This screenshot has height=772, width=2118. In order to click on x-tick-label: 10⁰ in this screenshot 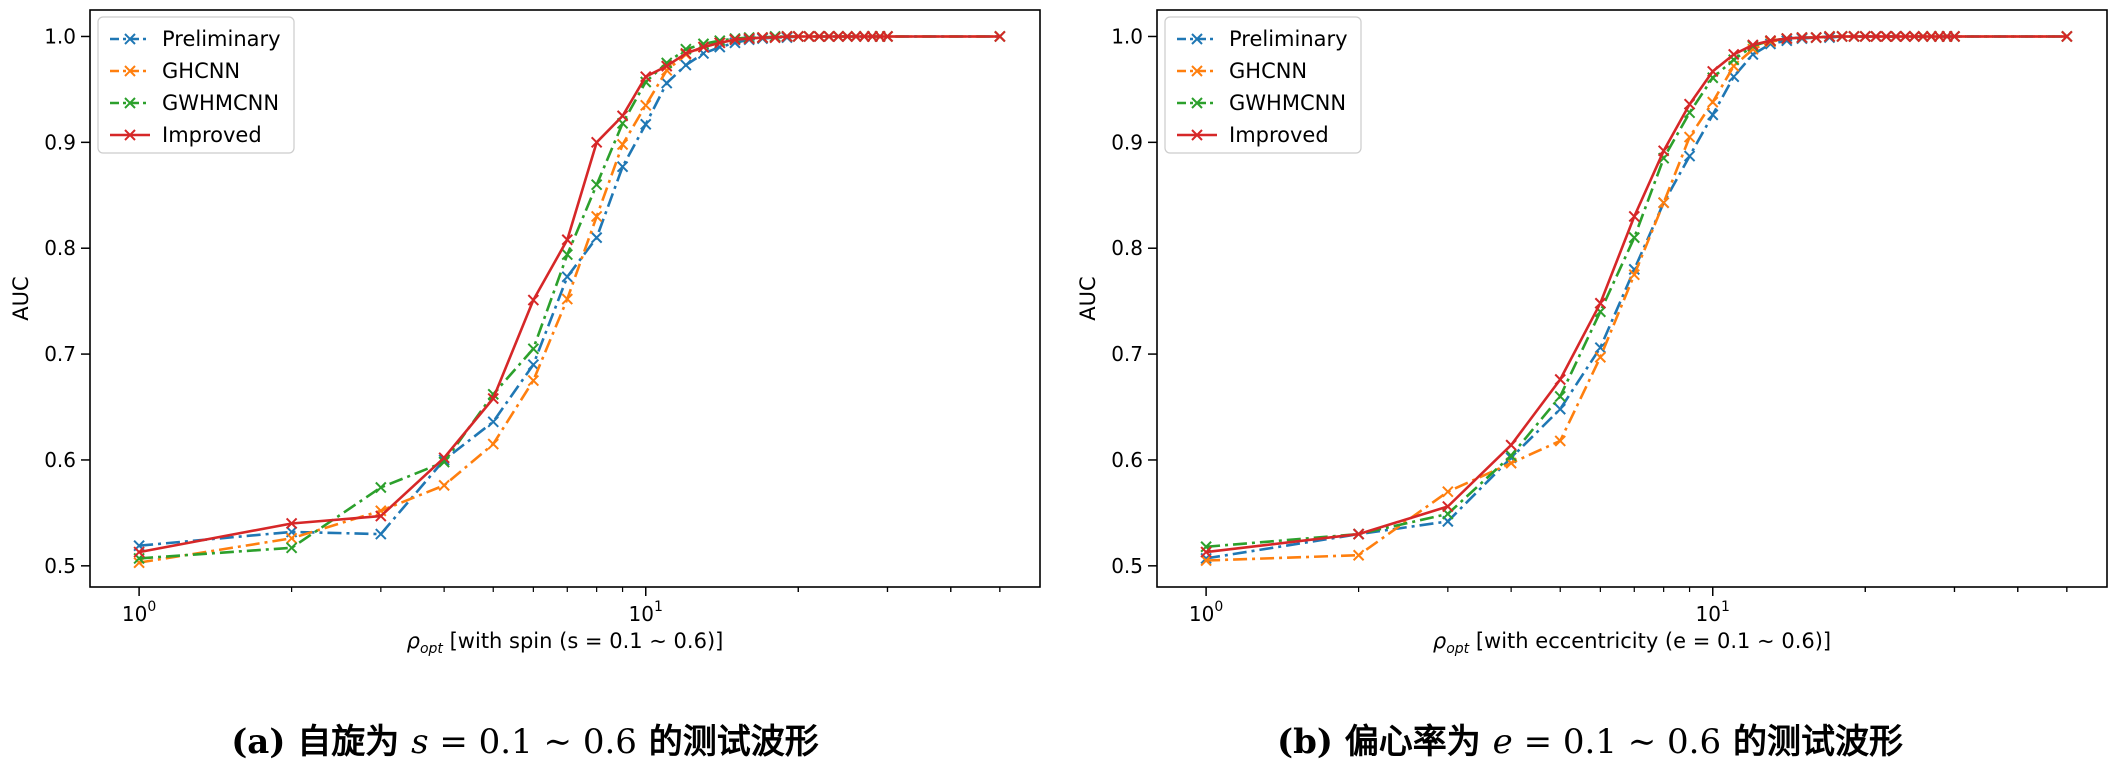, I will do `click(139, 612)`.